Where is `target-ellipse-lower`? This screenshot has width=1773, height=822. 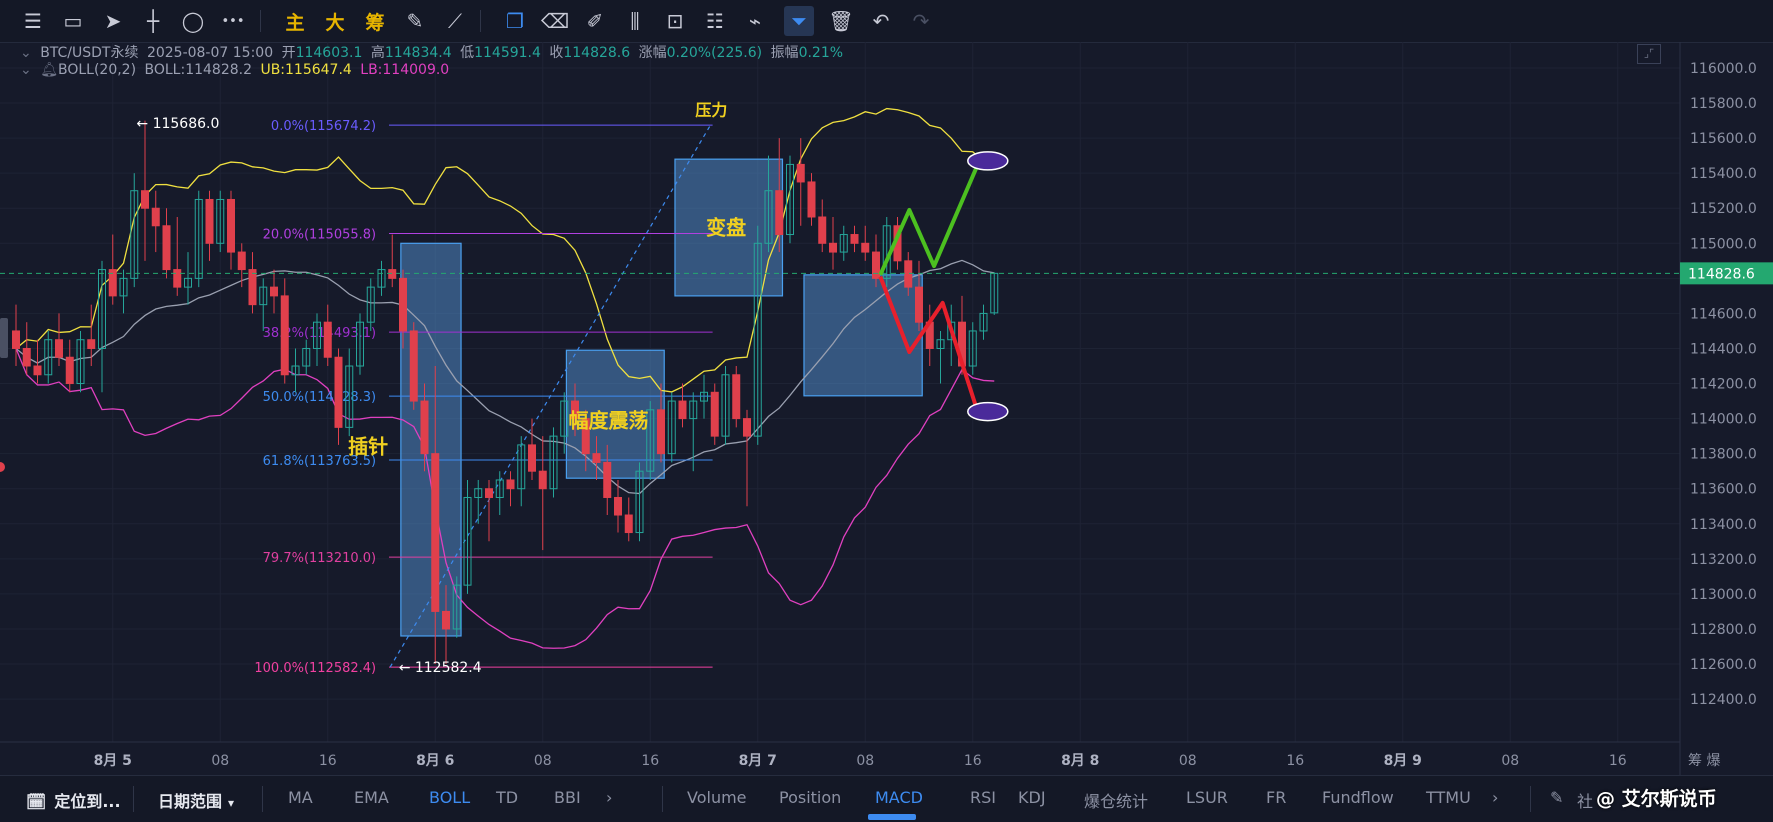 target-ellipse-lower is located at coordinates (988, 411).